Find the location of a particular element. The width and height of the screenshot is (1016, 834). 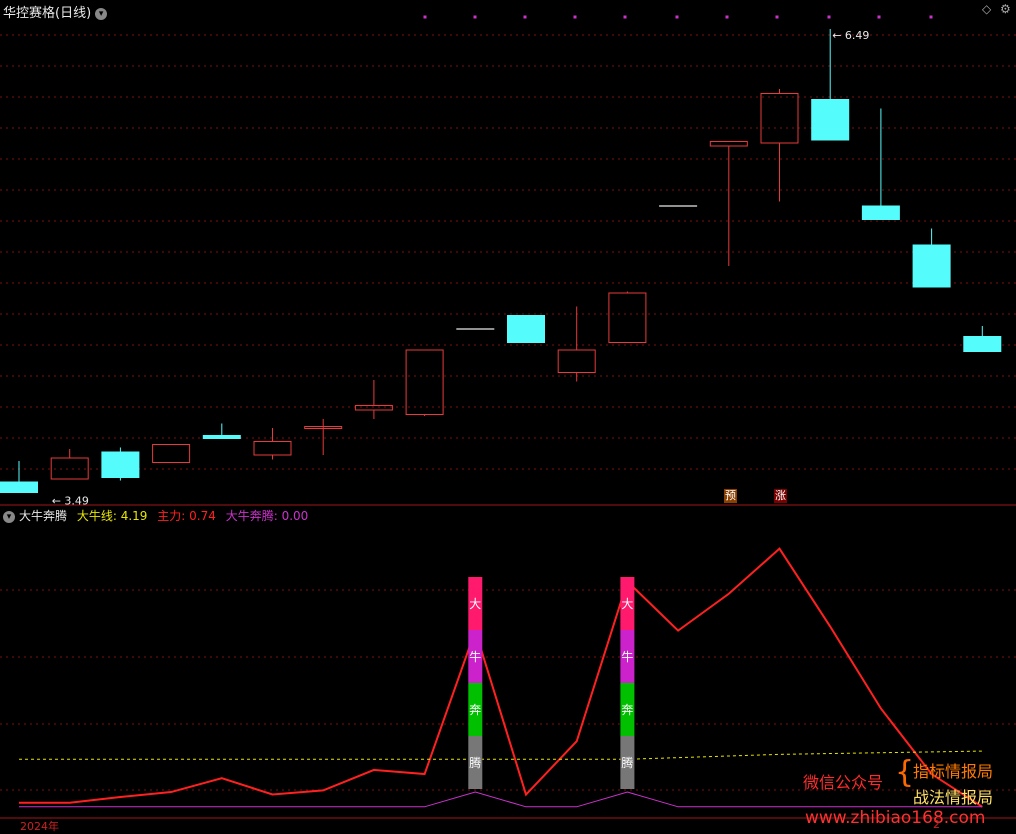

series-line-大牛奔腾 is located at coordinates (501, 799).